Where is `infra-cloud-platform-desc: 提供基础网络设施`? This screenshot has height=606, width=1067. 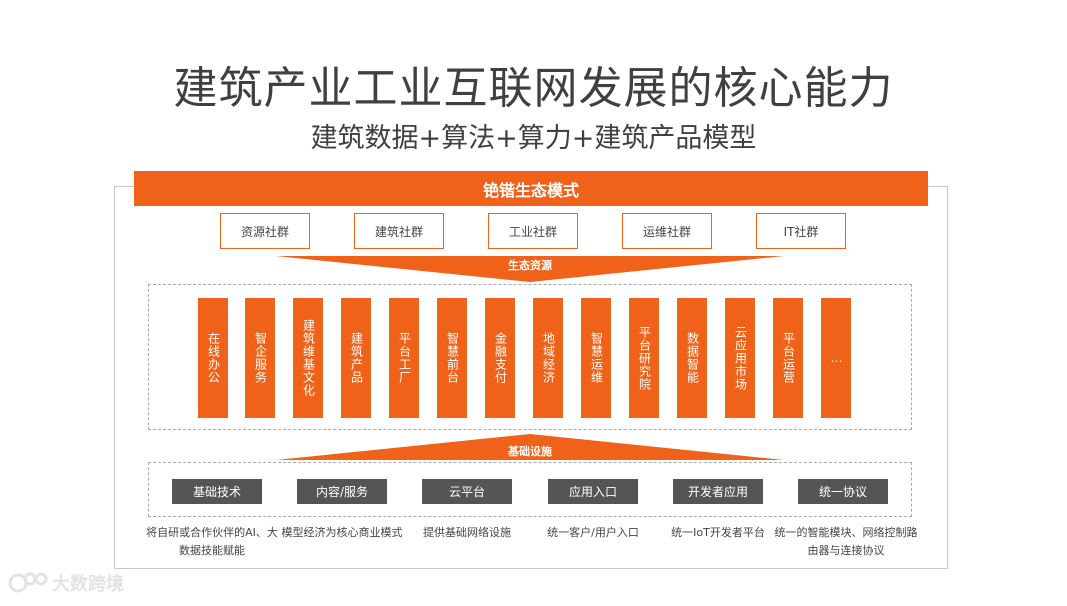
infra-cloud-platform-desc: 提供基础网络设施 is located at coordinates (467, 532).